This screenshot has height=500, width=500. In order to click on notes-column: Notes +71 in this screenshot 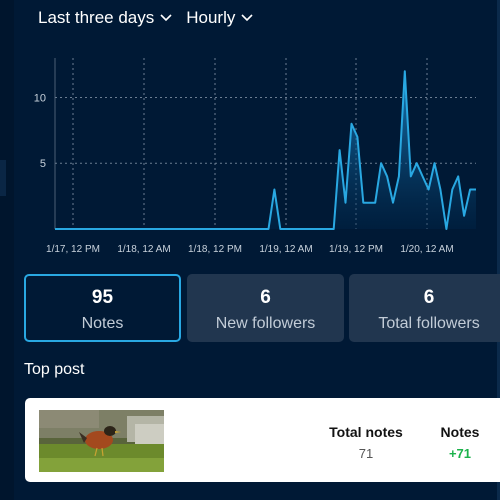, I will do `click(460, 442)`.